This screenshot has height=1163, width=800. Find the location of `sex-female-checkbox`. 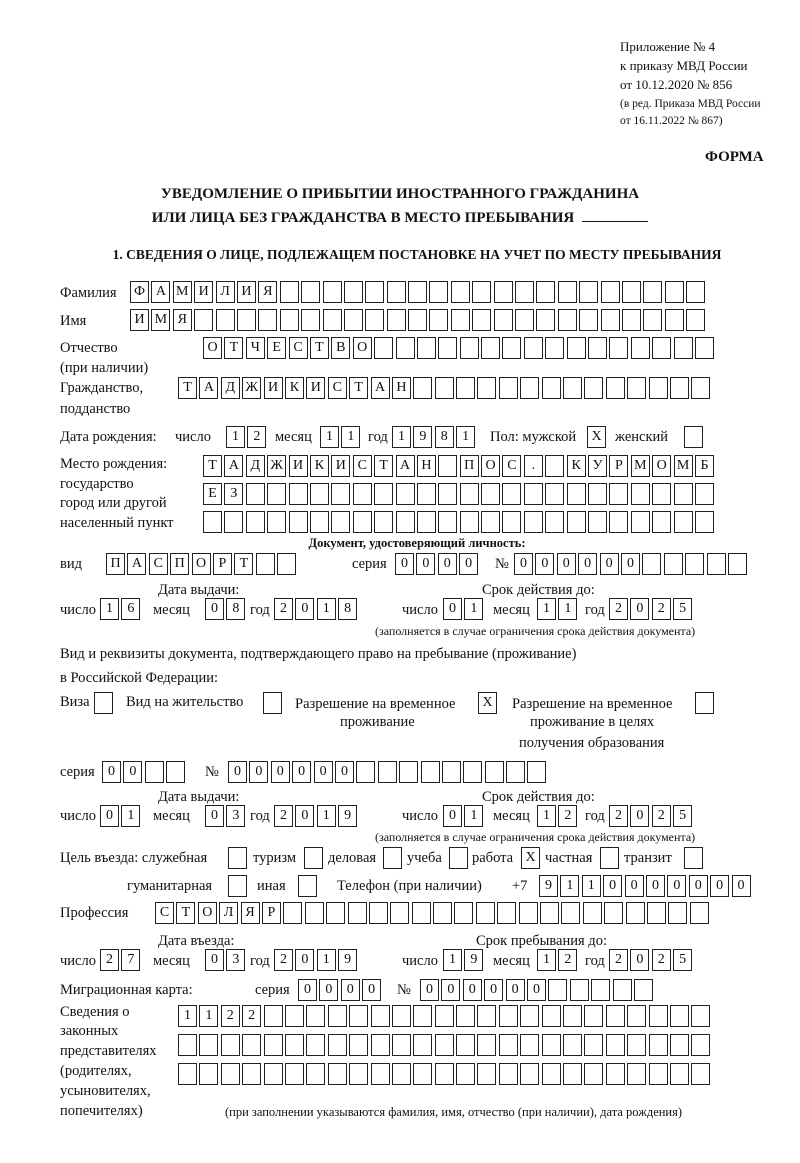

sex-female-checkbox is located at coordinates (694, 437).